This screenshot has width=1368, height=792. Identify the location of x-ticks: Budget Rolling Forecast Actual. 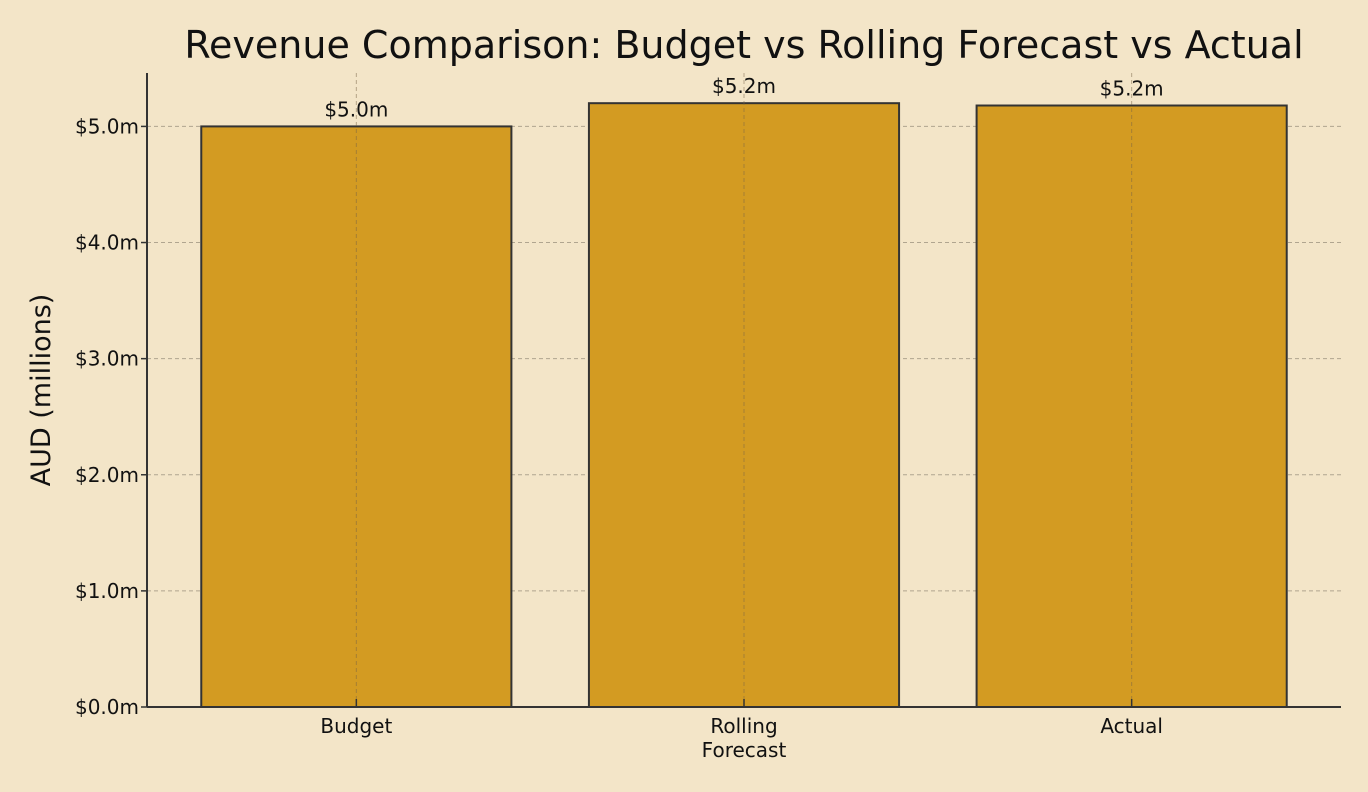
(741, 730).